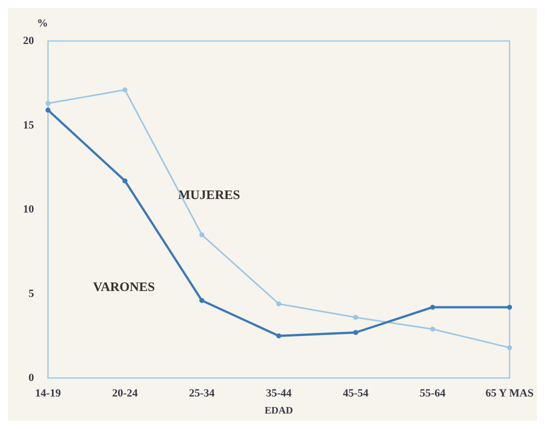  What do you see at coordinates (31, 378) in the screenshot?
I see `y-tick-label: 0` at bounding box center [31, 378].